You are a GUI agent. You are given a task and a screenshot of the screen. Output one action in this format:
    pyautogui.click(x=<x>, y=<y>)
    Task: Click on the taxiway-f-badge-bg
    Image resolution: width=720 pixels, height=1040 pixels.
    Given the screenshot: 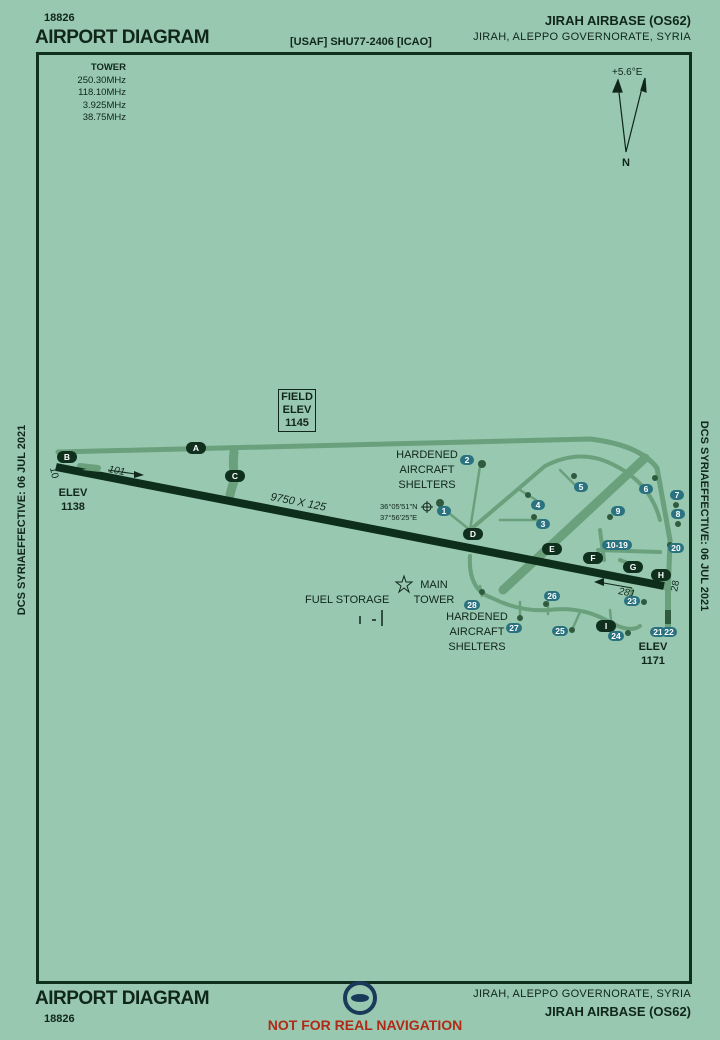 What is the action you would take?
    pyautogui.click(x=593, y=558)
    